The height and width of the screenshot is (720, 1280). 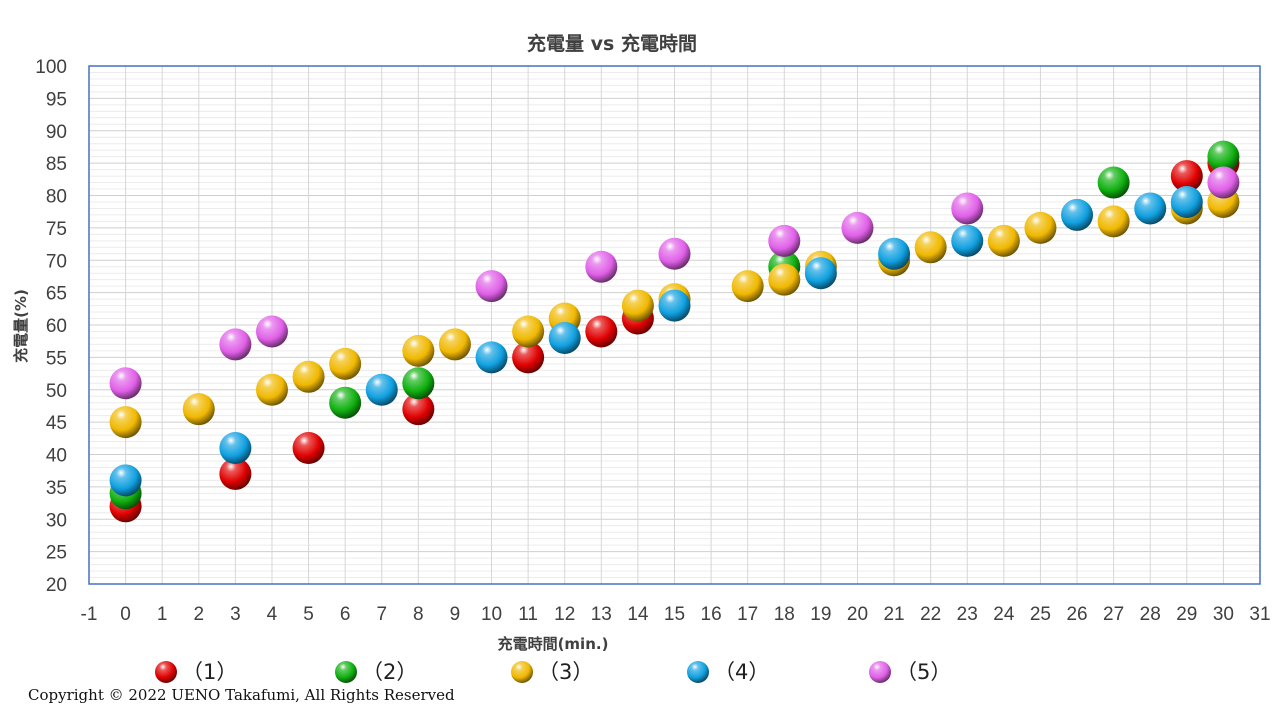 What do you see at coordinates (56, 488) in the screenshot?
I see `y-tick-label: 35` at bounding box center [56, 488].